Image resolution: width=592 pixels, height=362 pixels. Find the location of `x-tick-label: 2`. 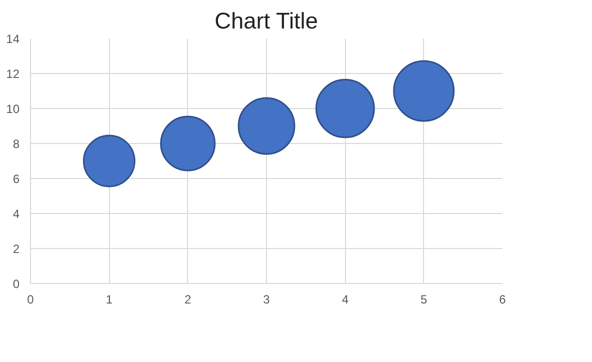

x-tick-label: 2 is located at coordinates (188, 299).